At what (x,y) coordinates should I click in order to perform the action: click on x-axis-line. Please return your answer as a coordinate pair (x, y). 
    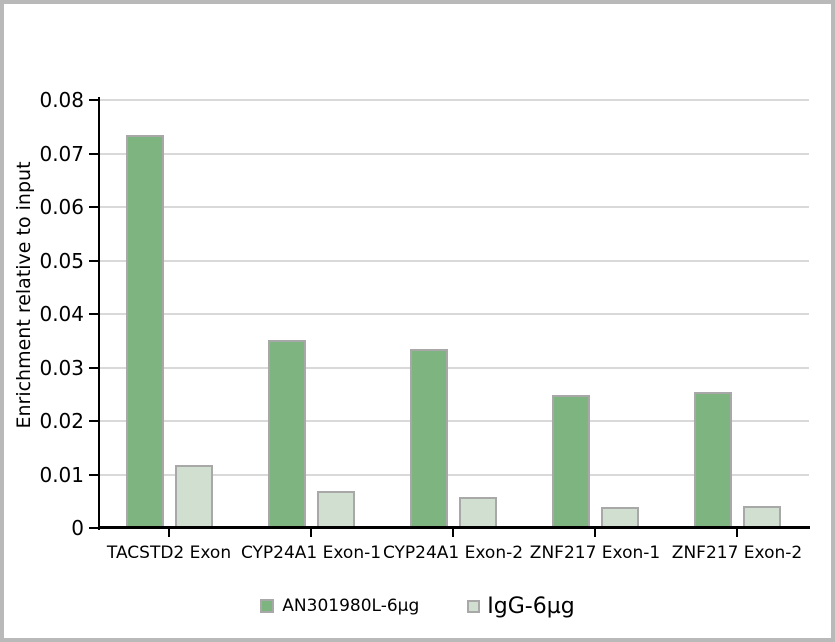
    Looking at the image, I should click on (454, 527).